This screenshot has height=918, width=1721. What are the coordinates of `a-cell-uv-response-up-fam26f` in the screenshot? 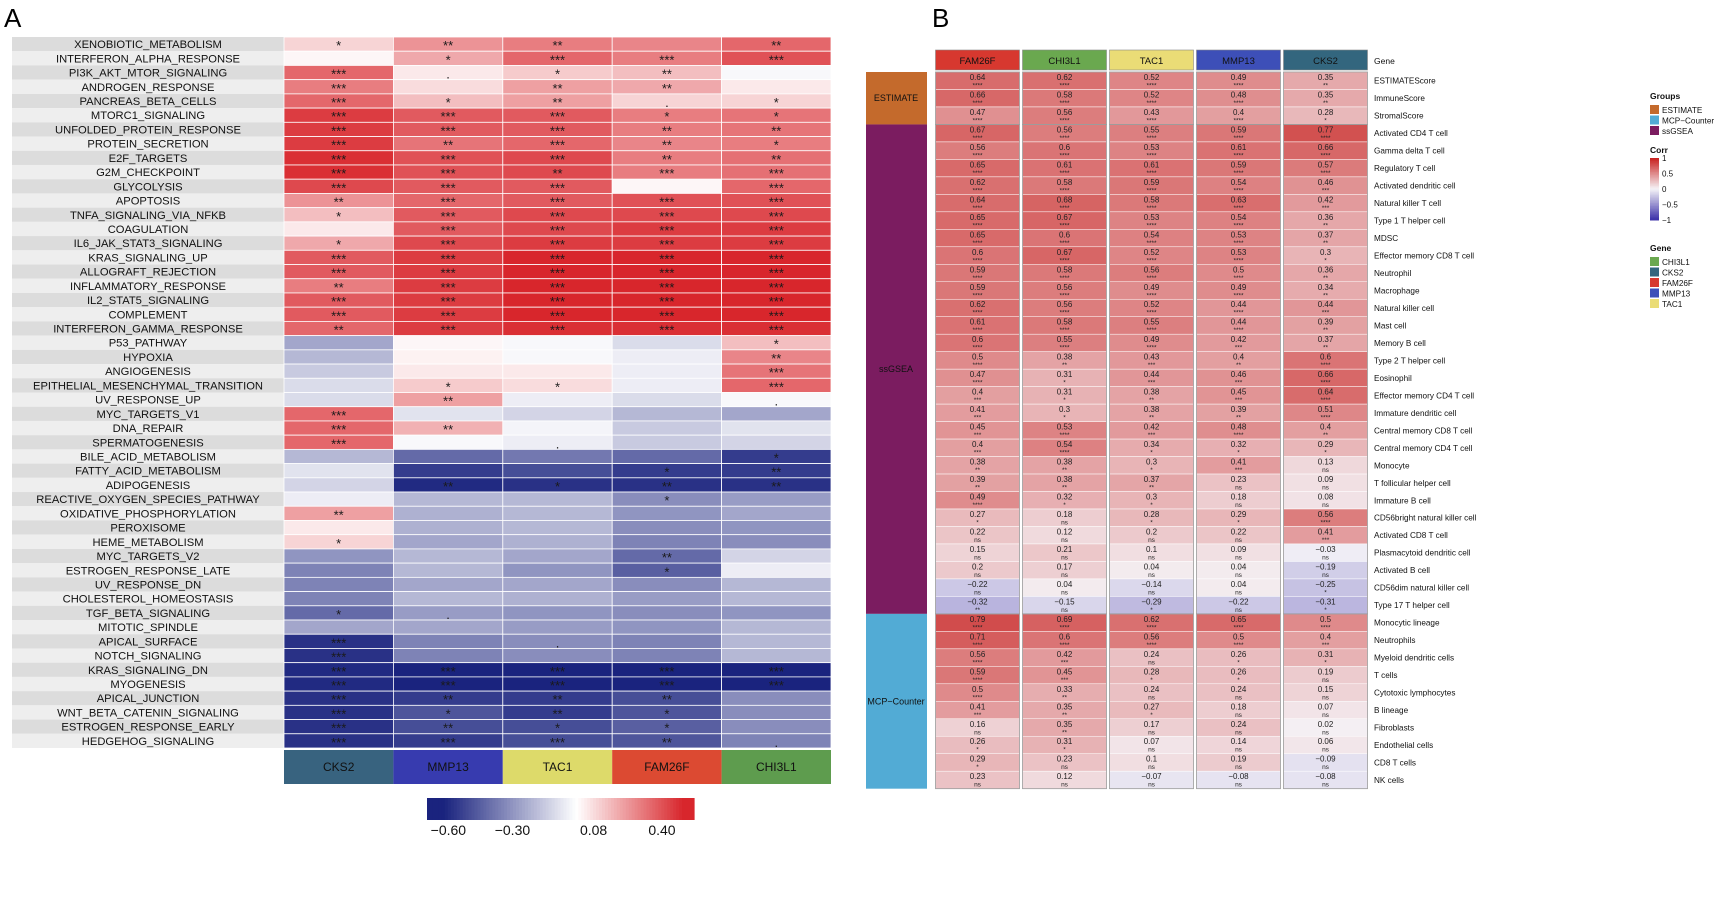 It's located at (667, 400).